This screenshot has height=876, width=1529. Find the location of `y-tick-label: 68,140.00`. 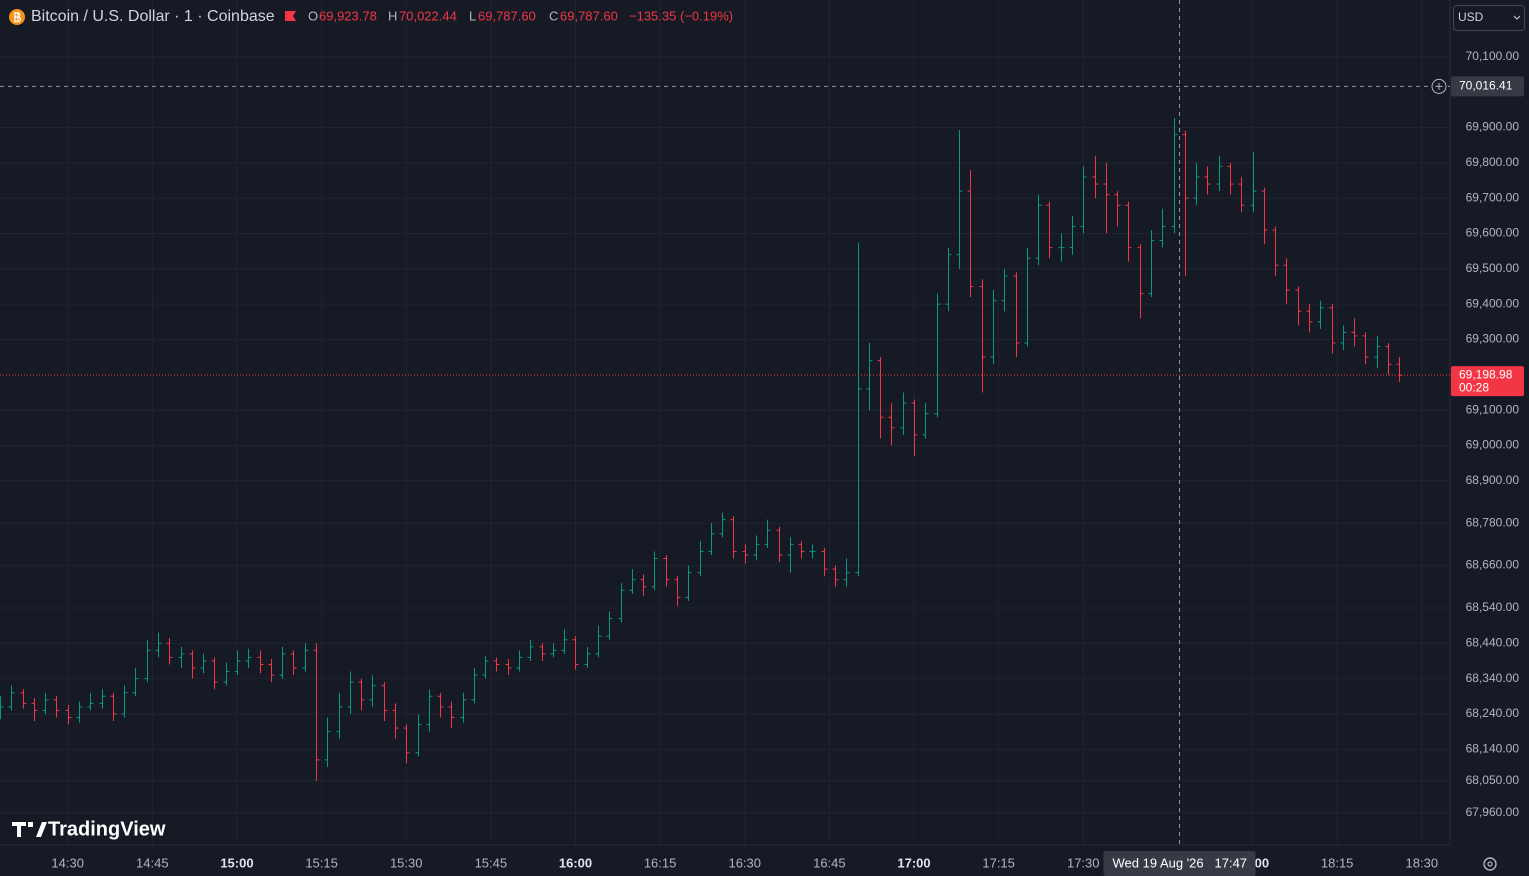

y-tick-label: 68,140.00 is located at coordinates (1493, 748).